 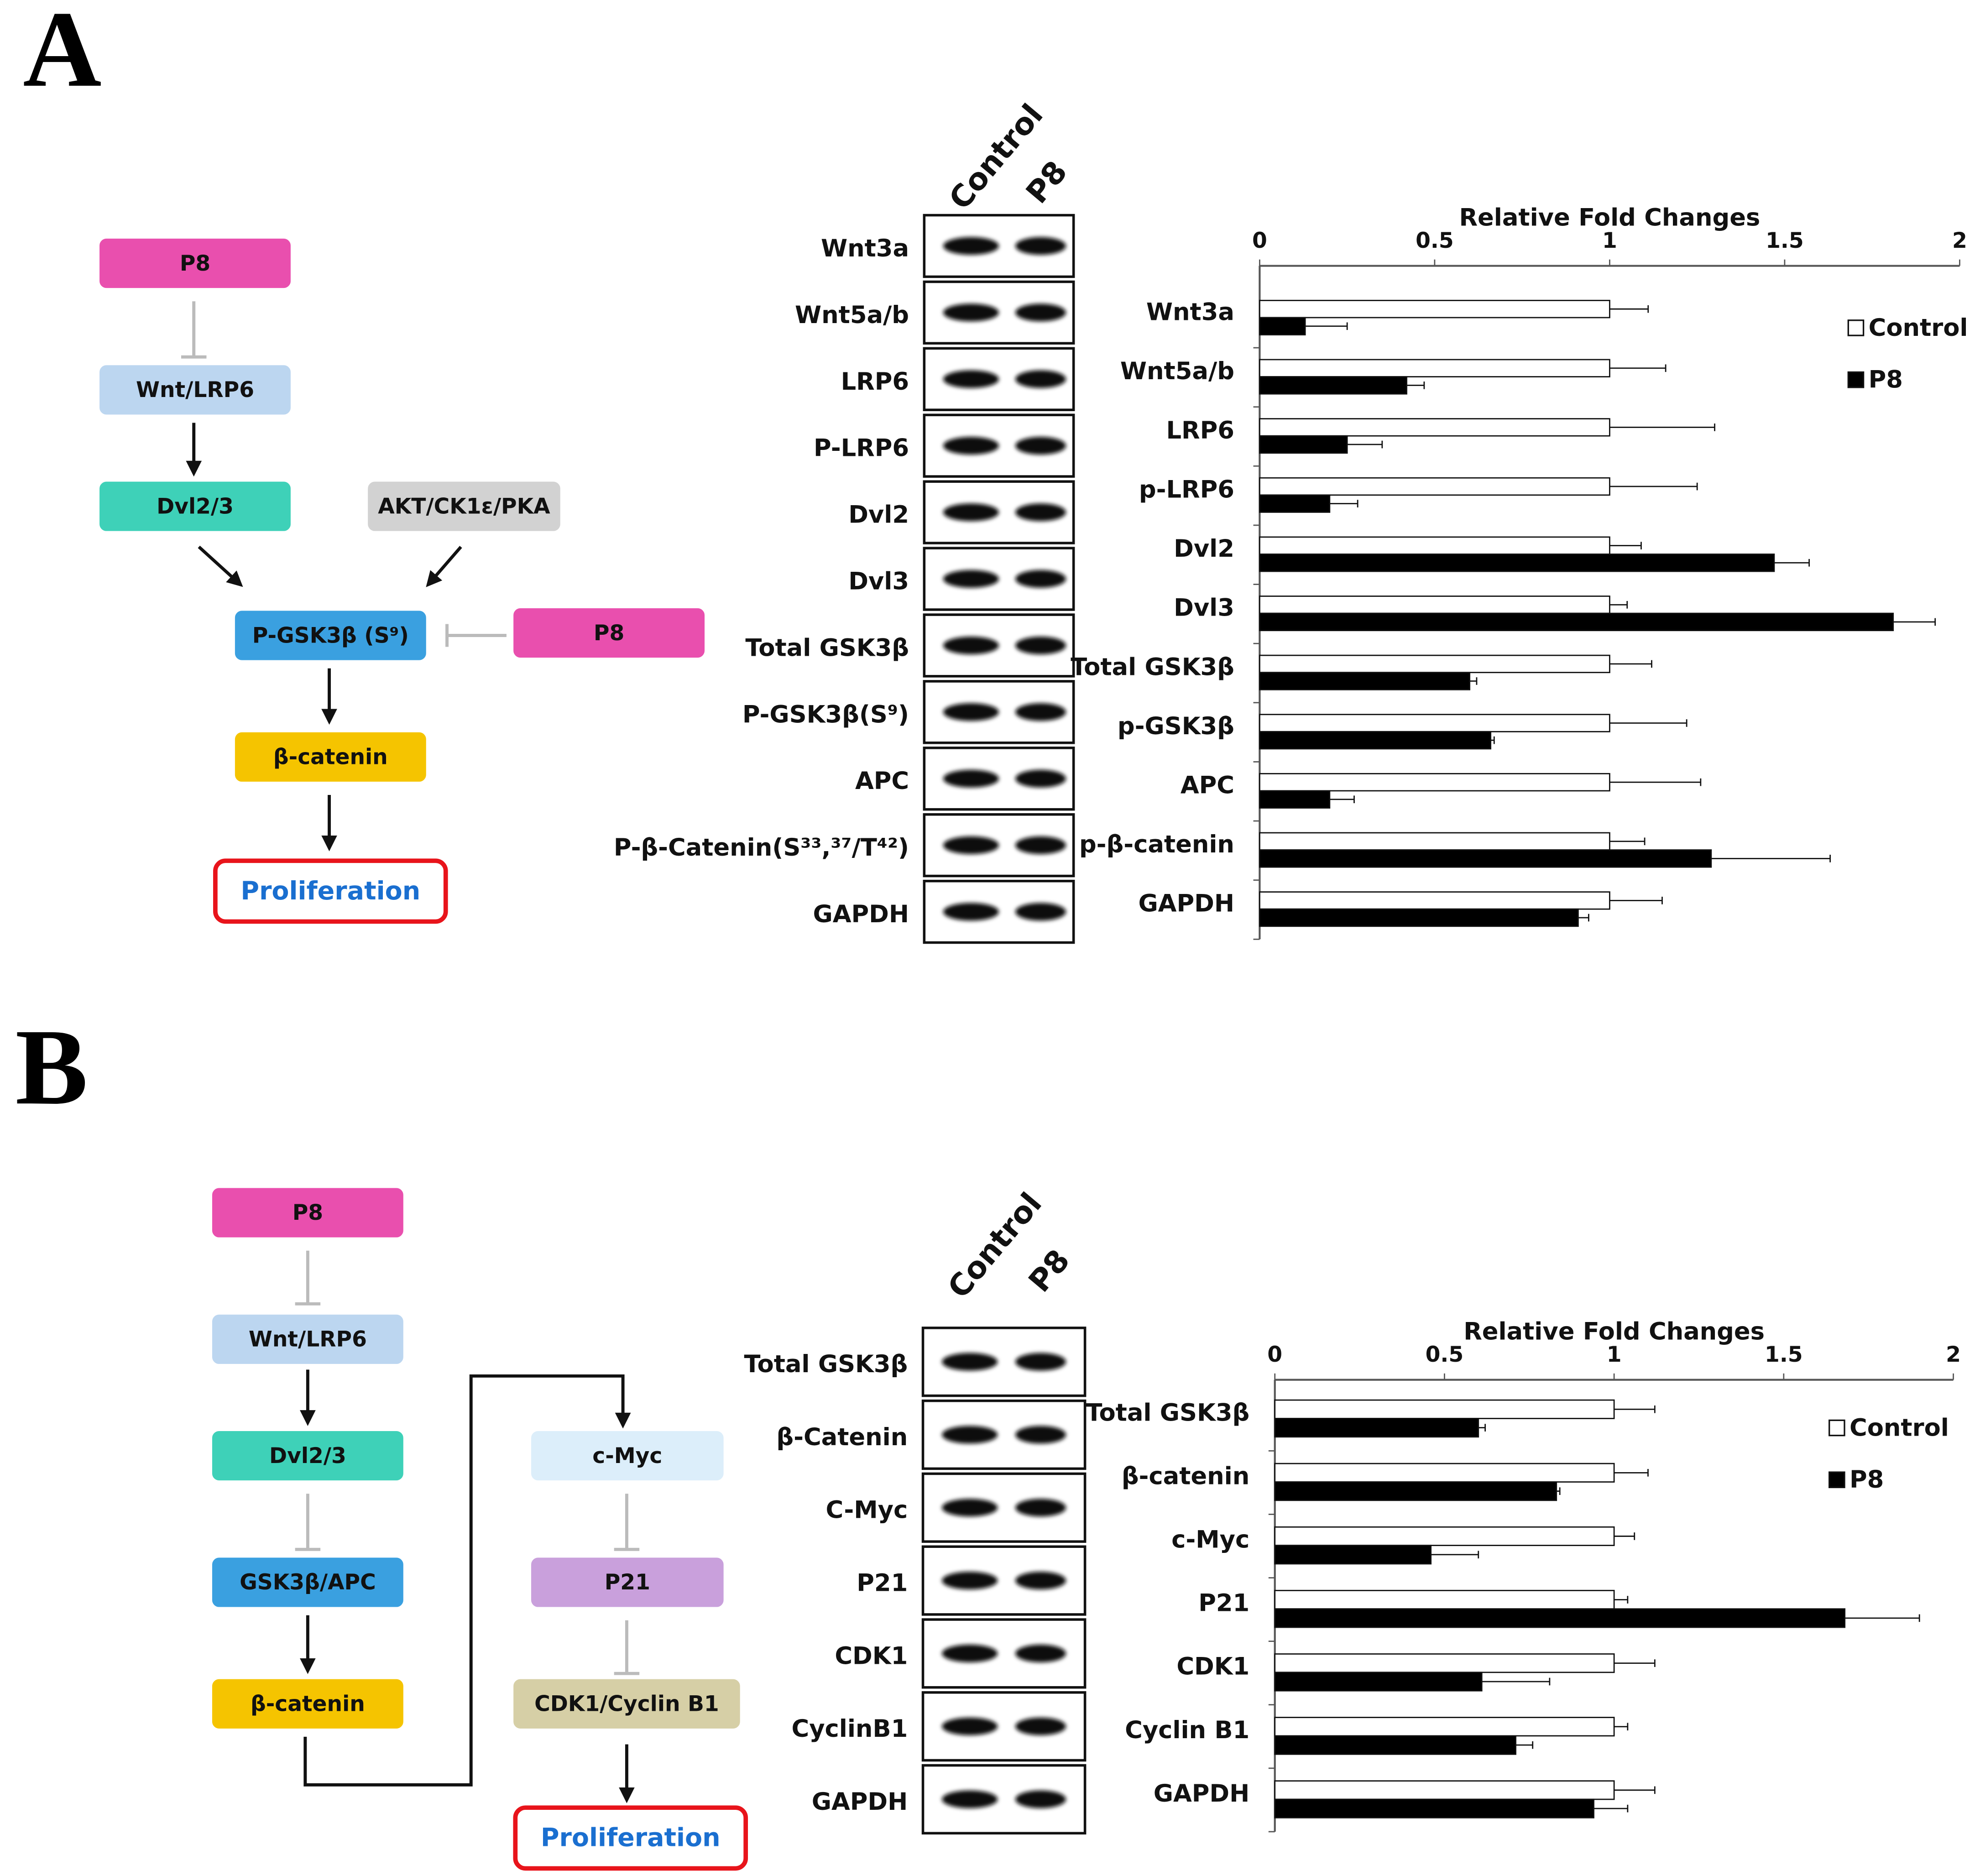 I want to click on blot-row-label: CyclinB1, so click(x=850, y=1729).